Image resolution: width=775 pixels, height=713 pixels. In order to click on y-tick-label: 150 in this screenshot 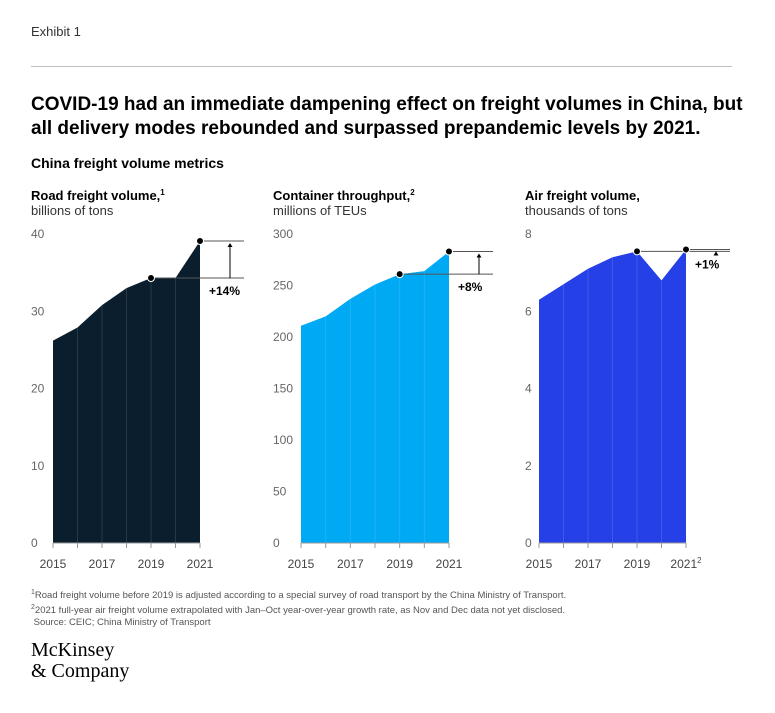, I will do `click(283, 389)`.